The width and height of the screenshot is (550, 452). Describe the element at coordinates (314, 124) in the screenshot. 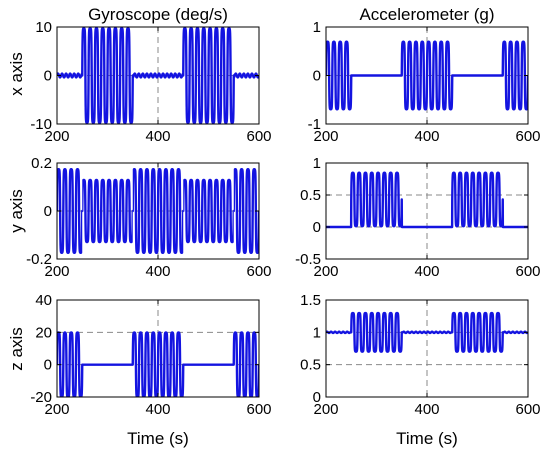

I see `y-tick-label: -1` at that location.